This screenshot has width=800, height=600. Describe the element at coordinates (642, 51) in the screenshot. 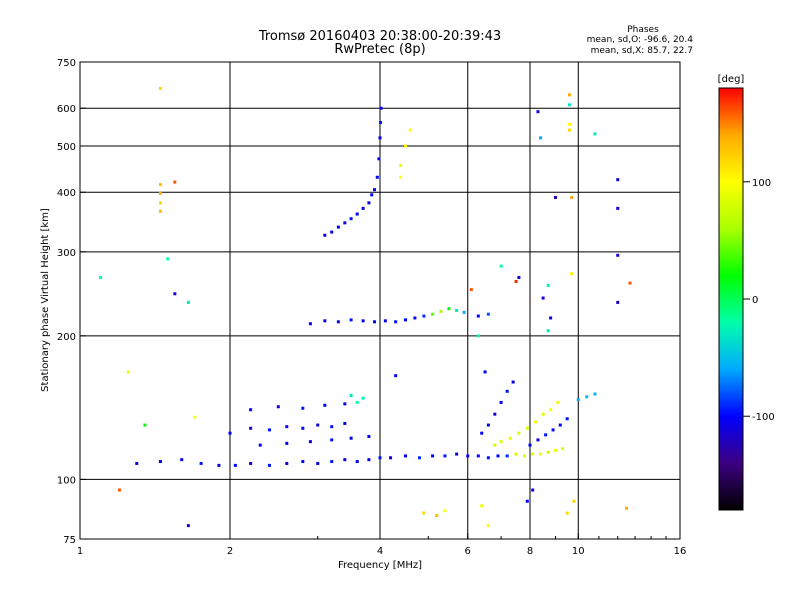

I see `phases-mean-x: mean, sd,X: 85.7, 22.7` at that location.